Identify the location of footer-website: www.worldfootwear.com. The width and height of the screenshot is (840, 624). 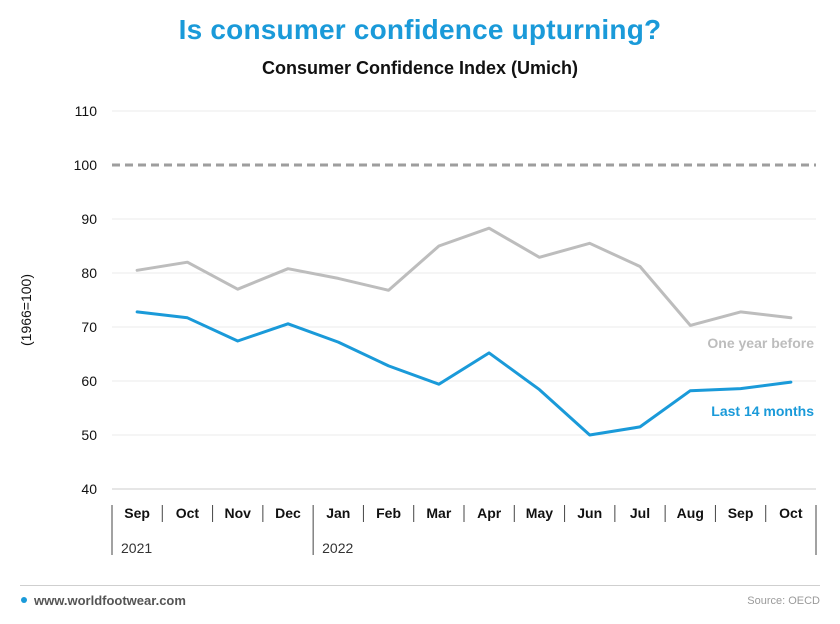
(110, 600).